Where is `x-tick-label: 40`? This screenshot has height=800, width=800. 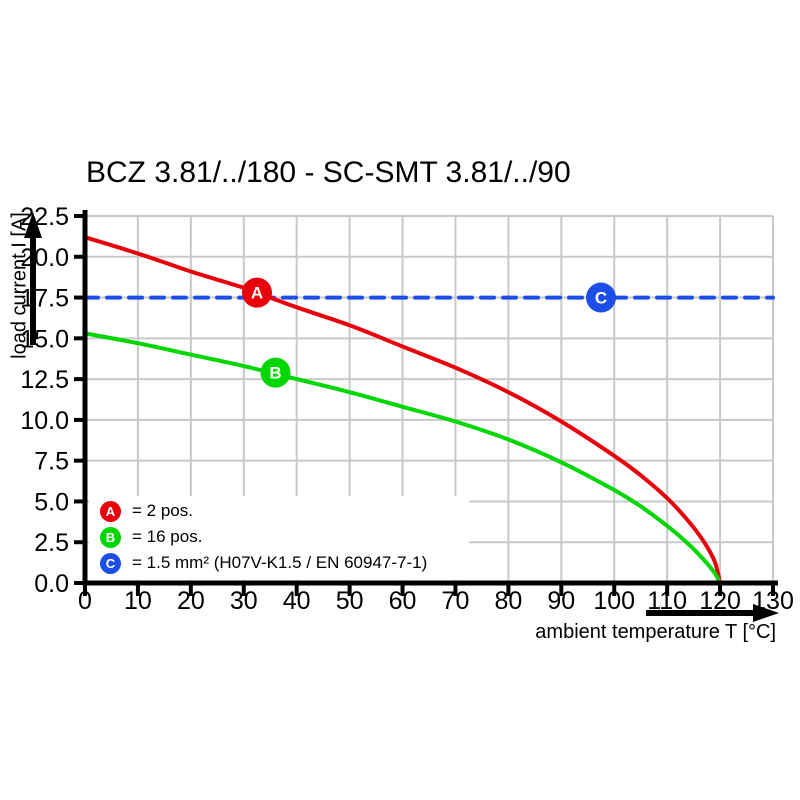
x-tick-label: 40 is located at coordinates (297, 601).